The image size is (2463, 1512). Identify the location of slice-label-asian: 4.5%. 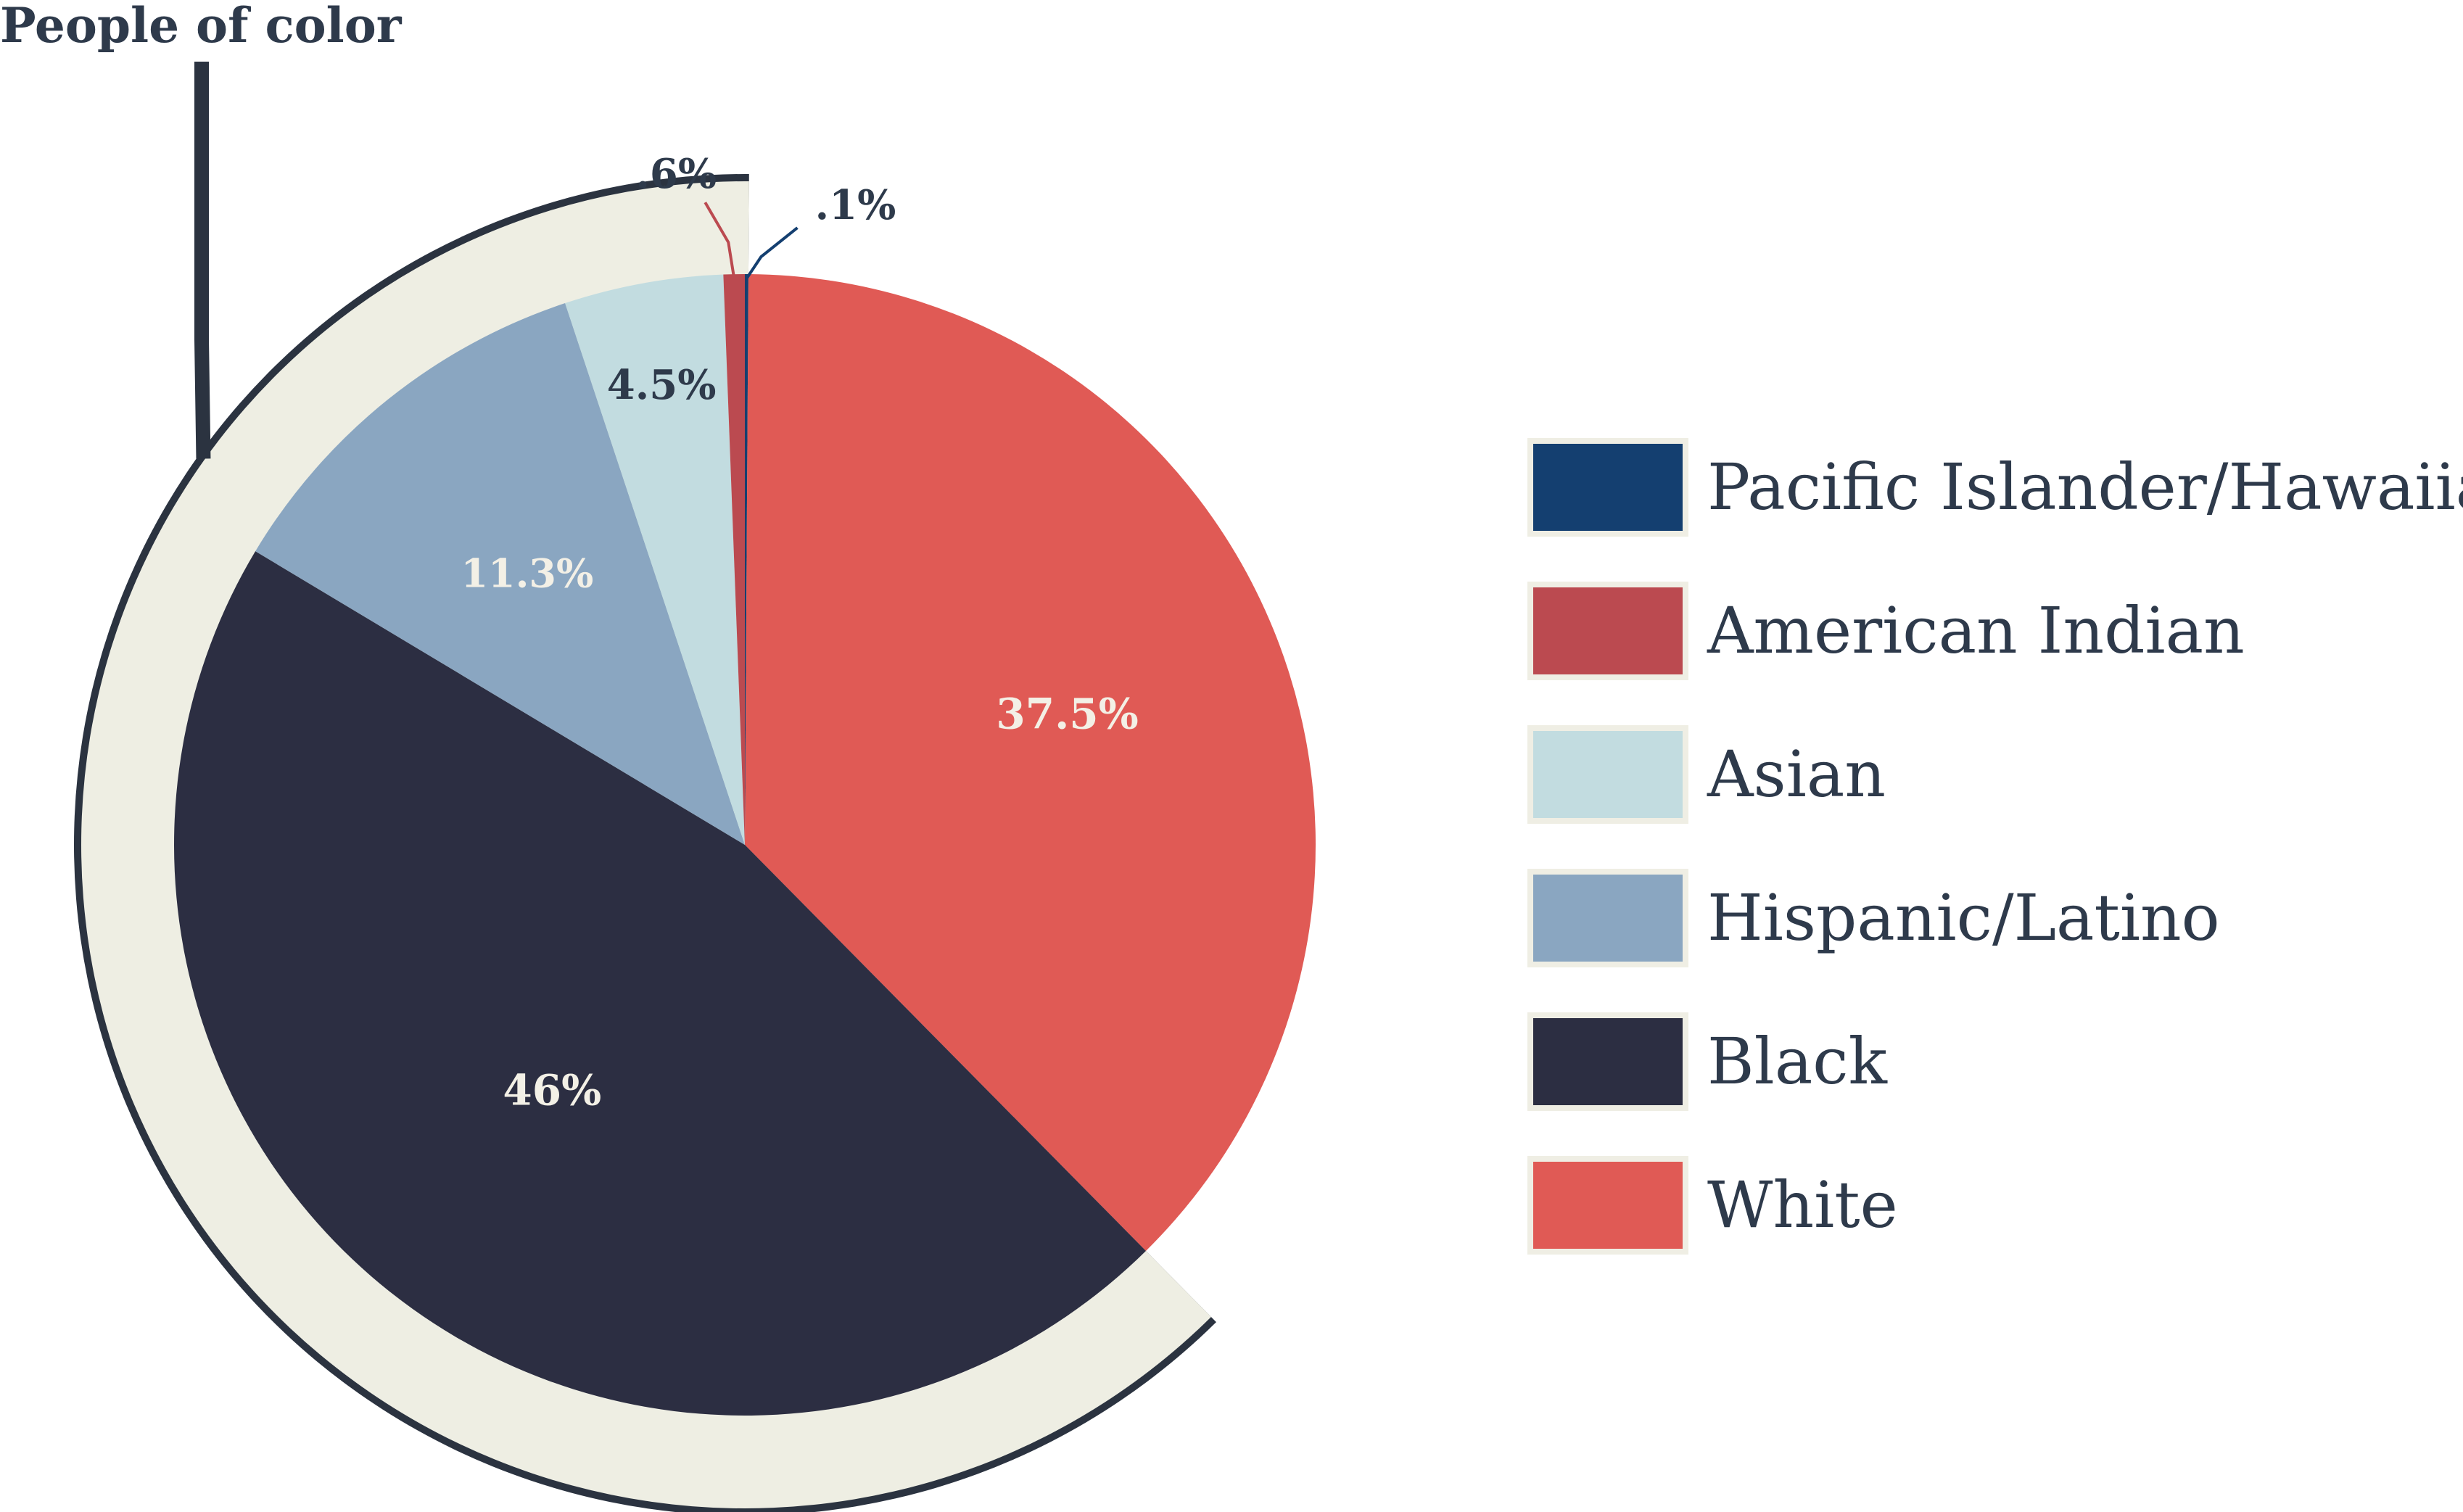
(662, 385).